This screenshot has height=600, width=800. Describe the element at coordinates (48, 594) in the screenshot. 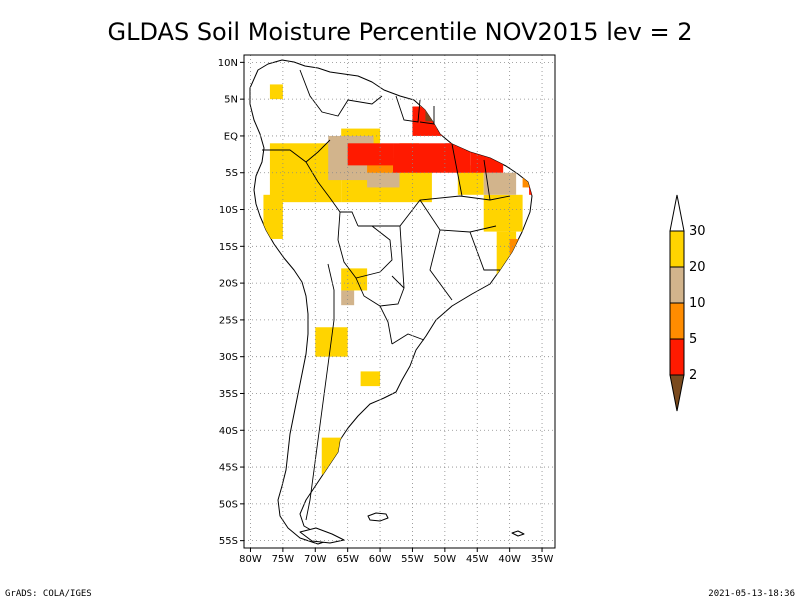

I see `footer-left: GrADS: COLA/IGES` at that location.